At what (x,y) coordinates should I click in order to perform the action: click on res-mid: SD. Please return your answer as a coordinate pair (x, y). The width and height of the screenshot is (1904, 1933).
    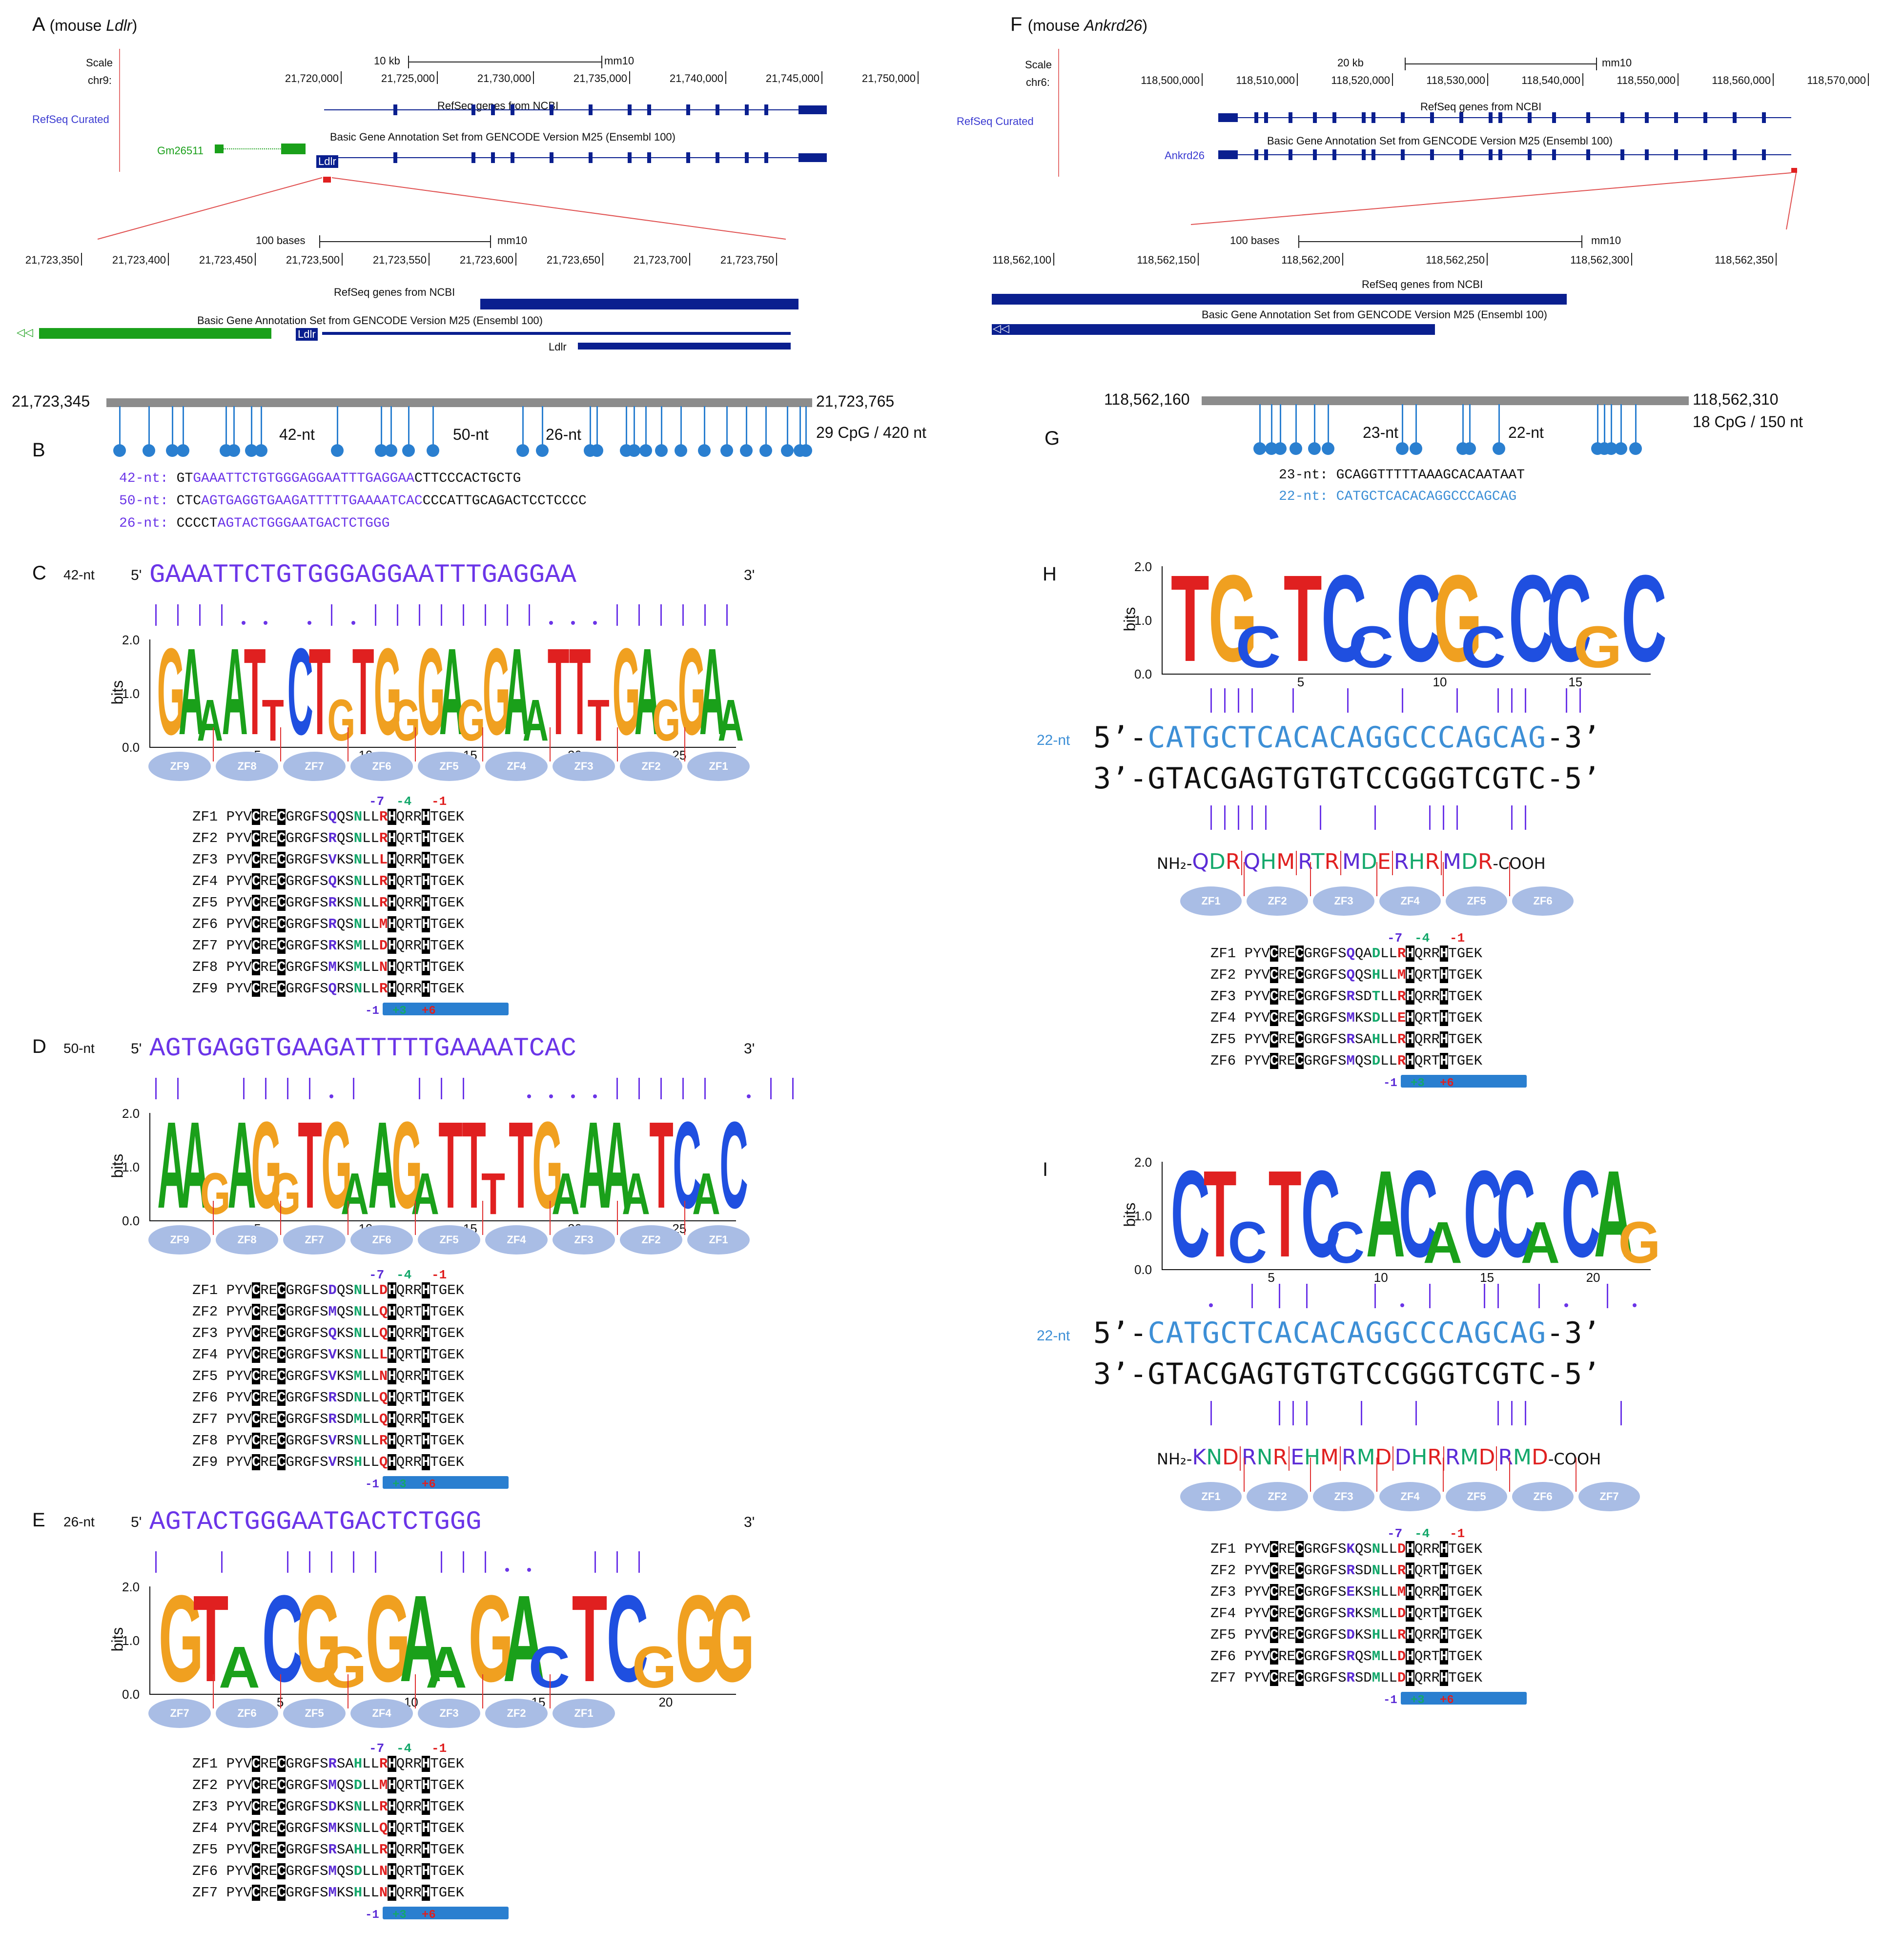
    Looking at the image, I should click on (1363, 1678).